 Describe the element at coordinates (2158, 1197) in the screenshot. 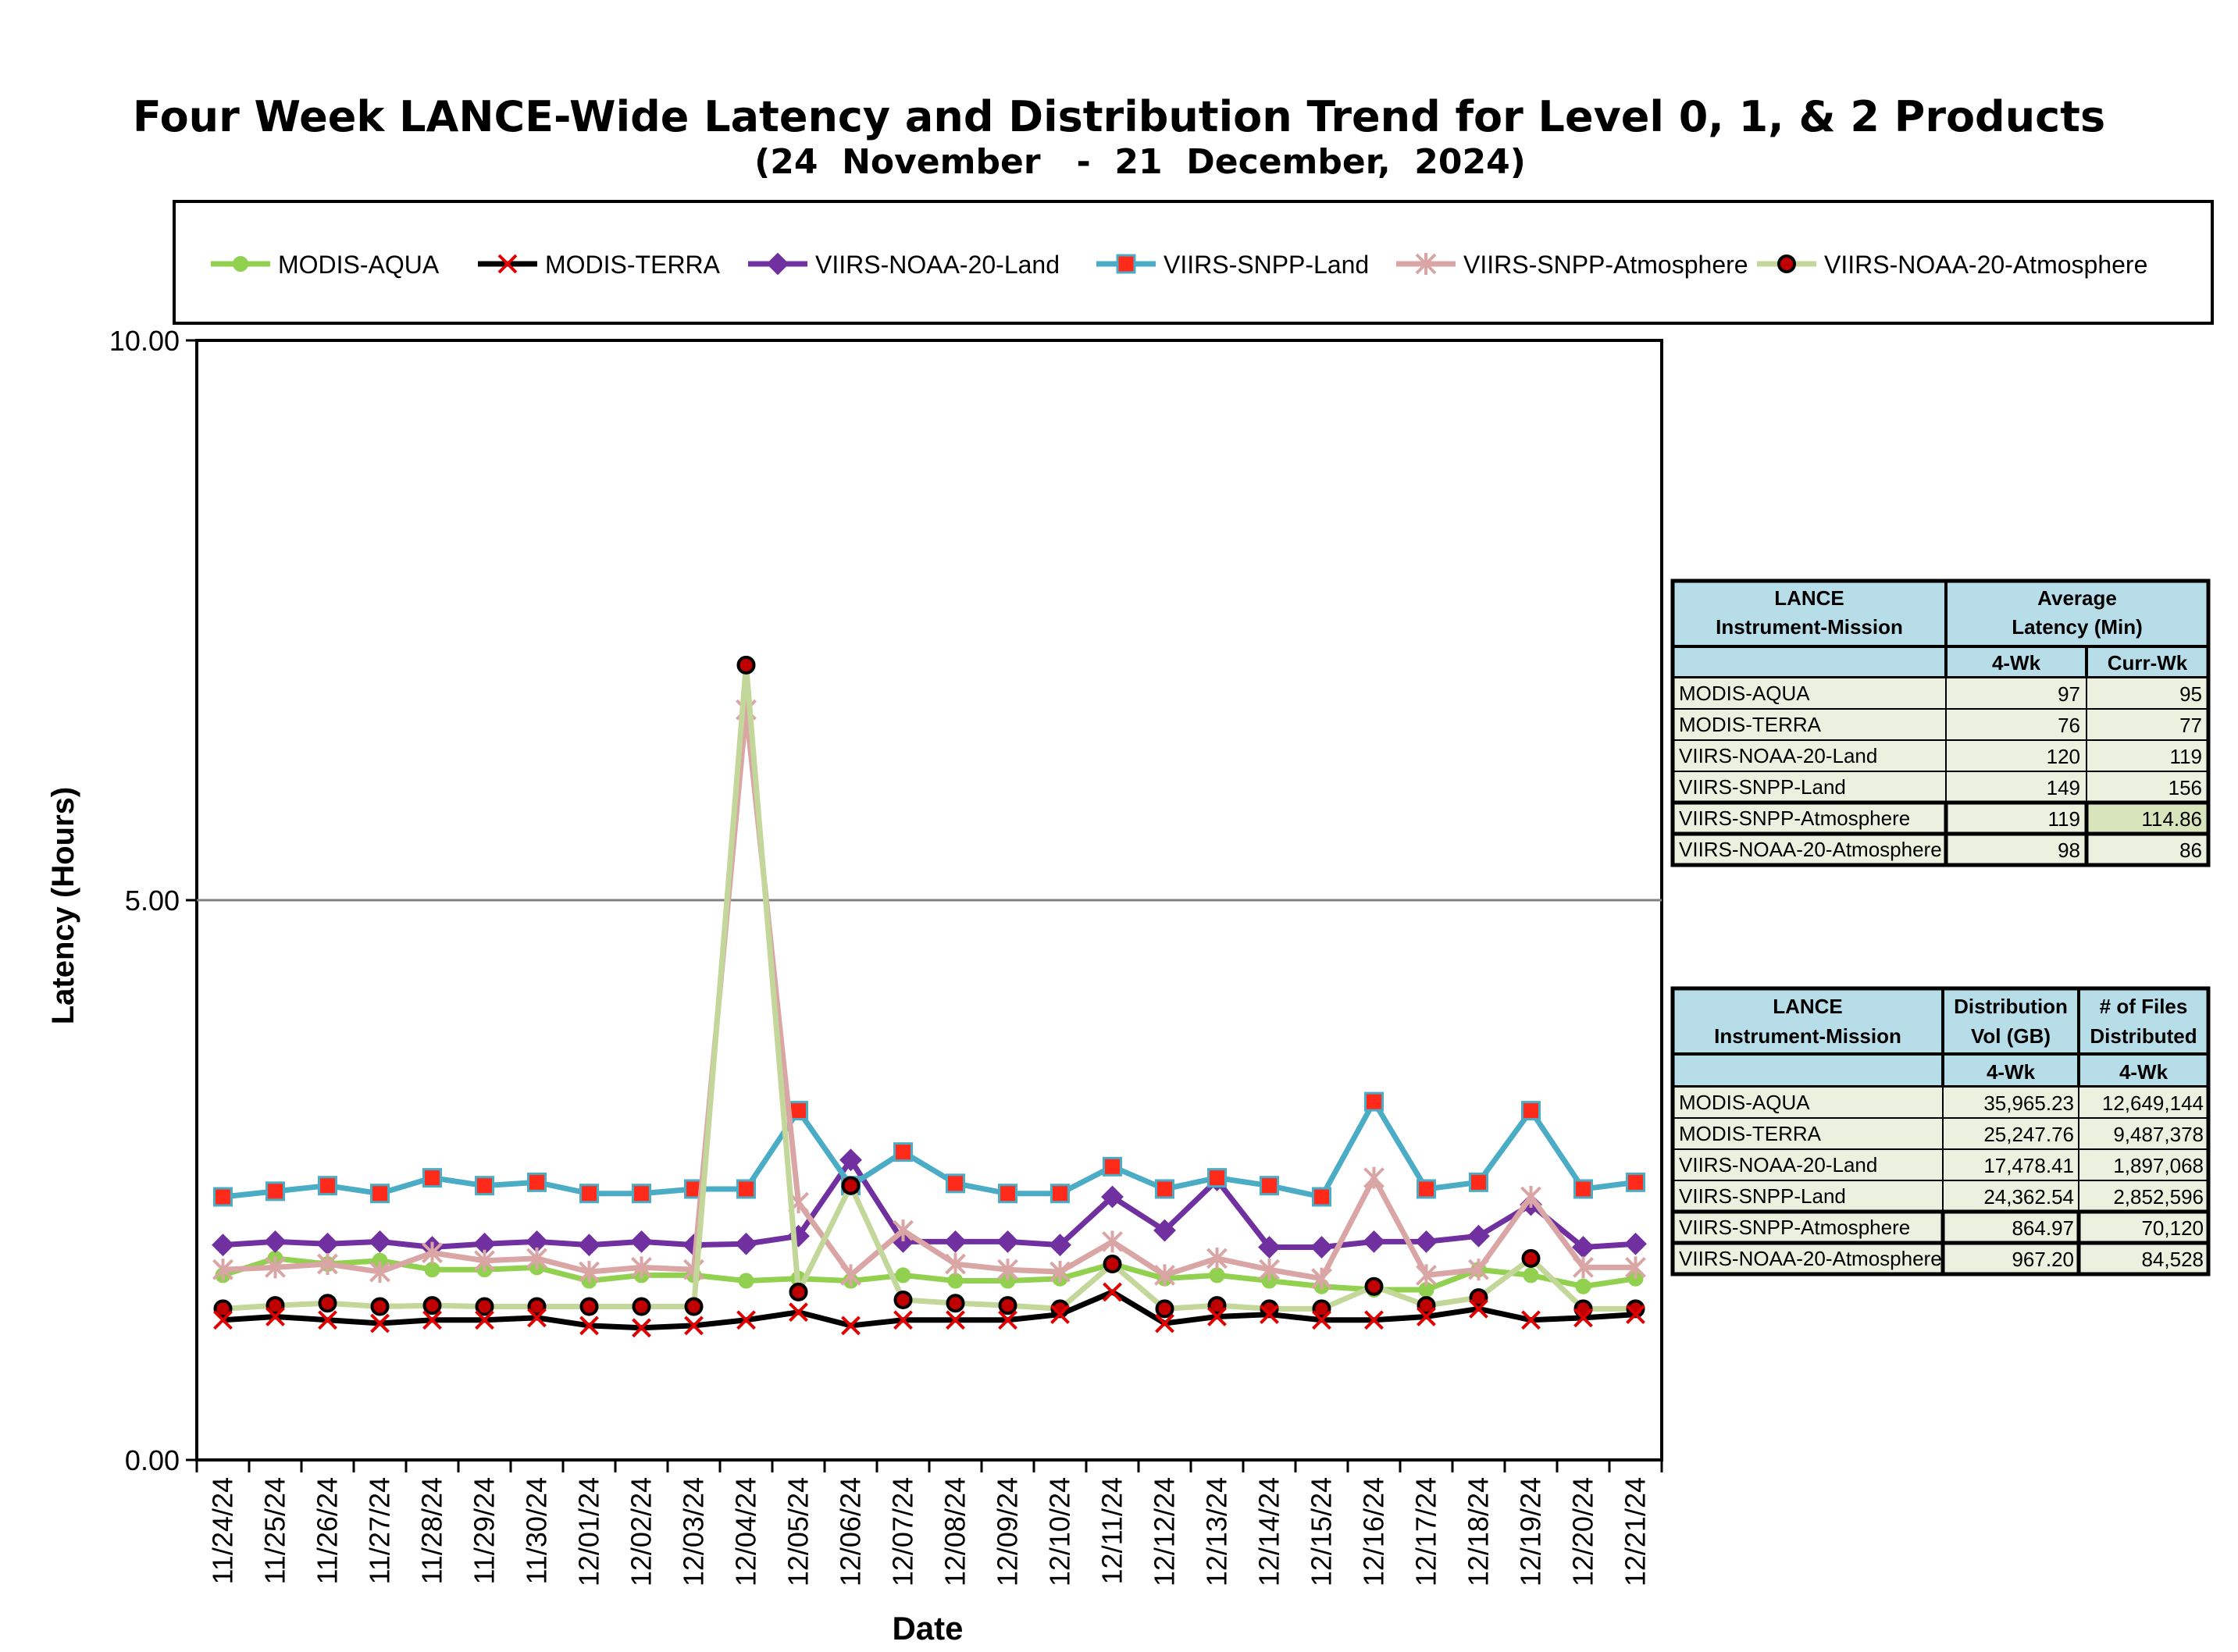

I see `distribution-files: 2,852,596` at that location.